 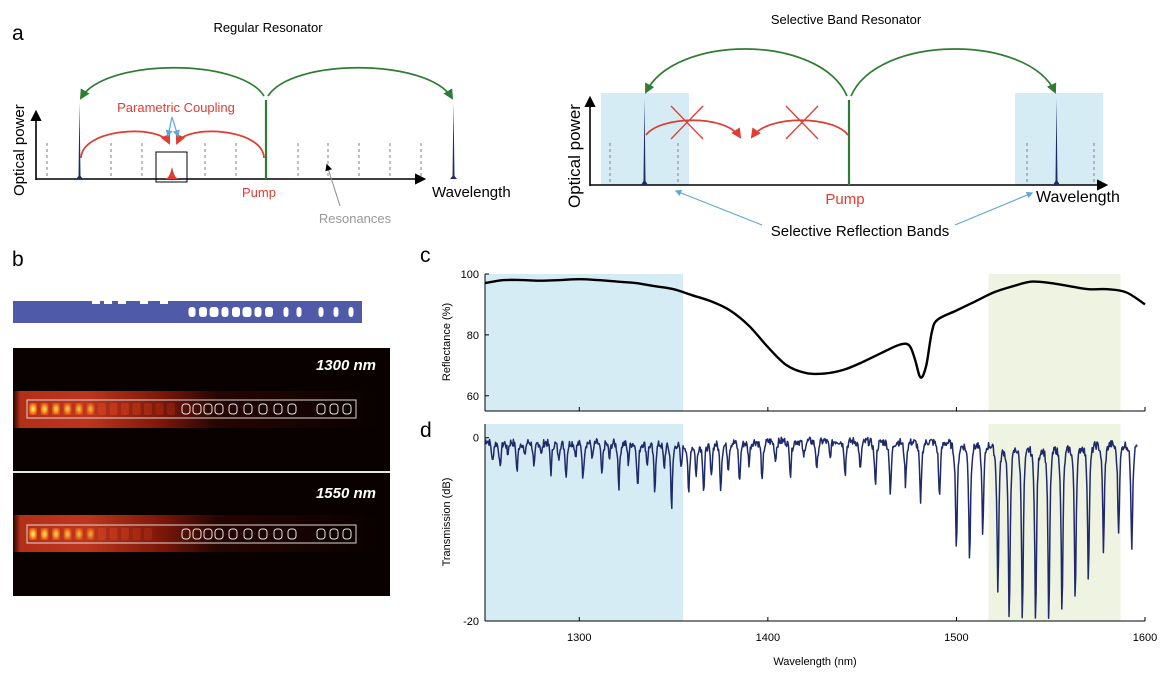 I want to click on transmission-x-tick-label: 1300, so click(x=579, y=638).